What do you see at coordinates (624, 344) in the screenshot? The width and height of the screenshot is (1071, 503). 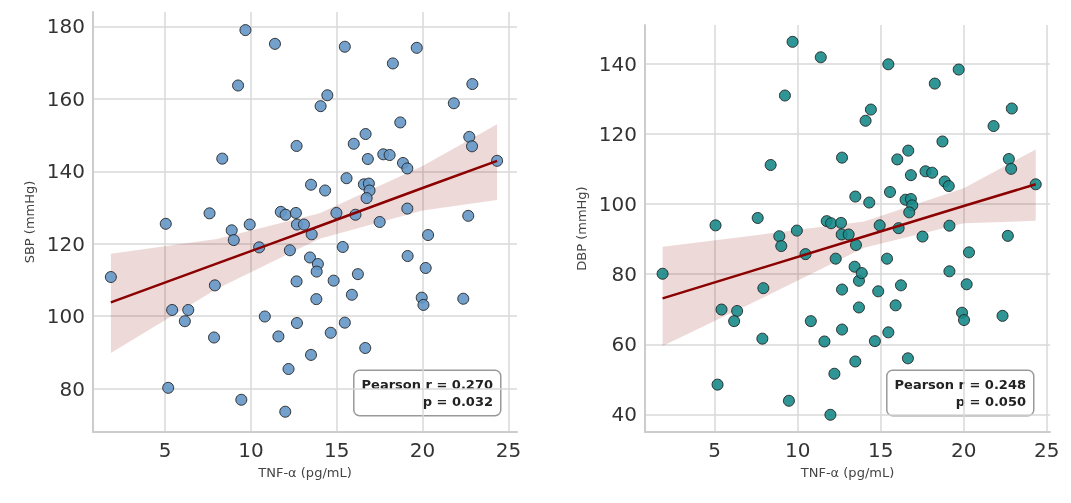 I see `y-tick-label: 60` at bounding box center [624, 344].